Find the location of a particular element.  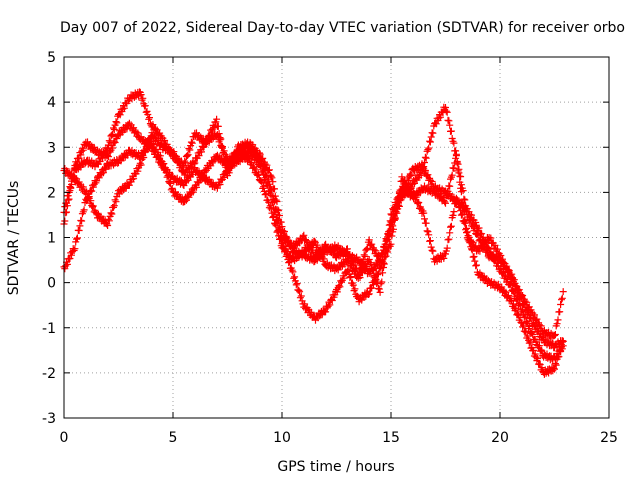

x-tick-label: 20 is located at coordinates (500, 438).